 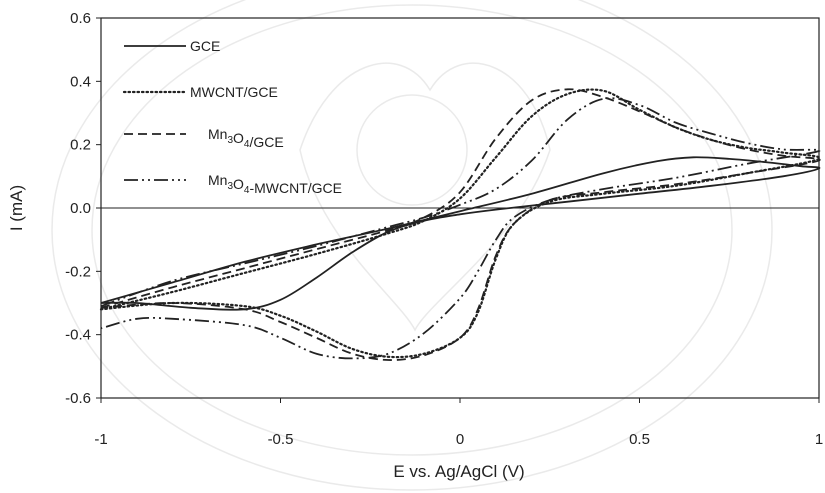 I want to click on y-tick-label: -0.2, so click(x=78, y=271).